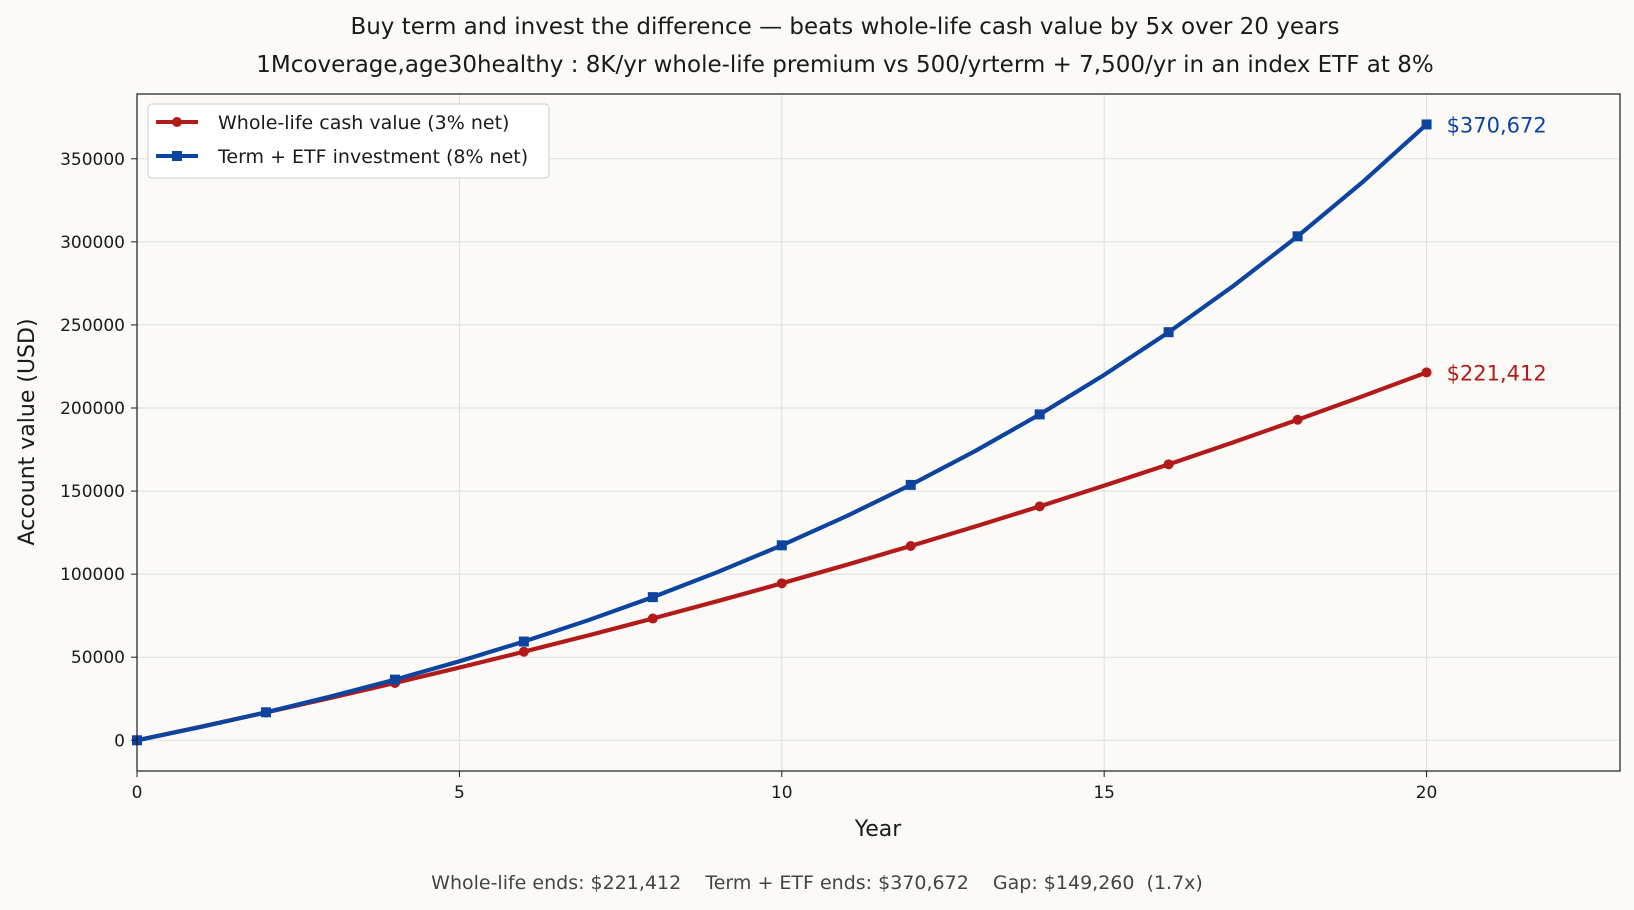 Image resolution: width=1634 pixels, height=910 pixels. I want to click on y-tick-label: 150000, so click(92, 492).